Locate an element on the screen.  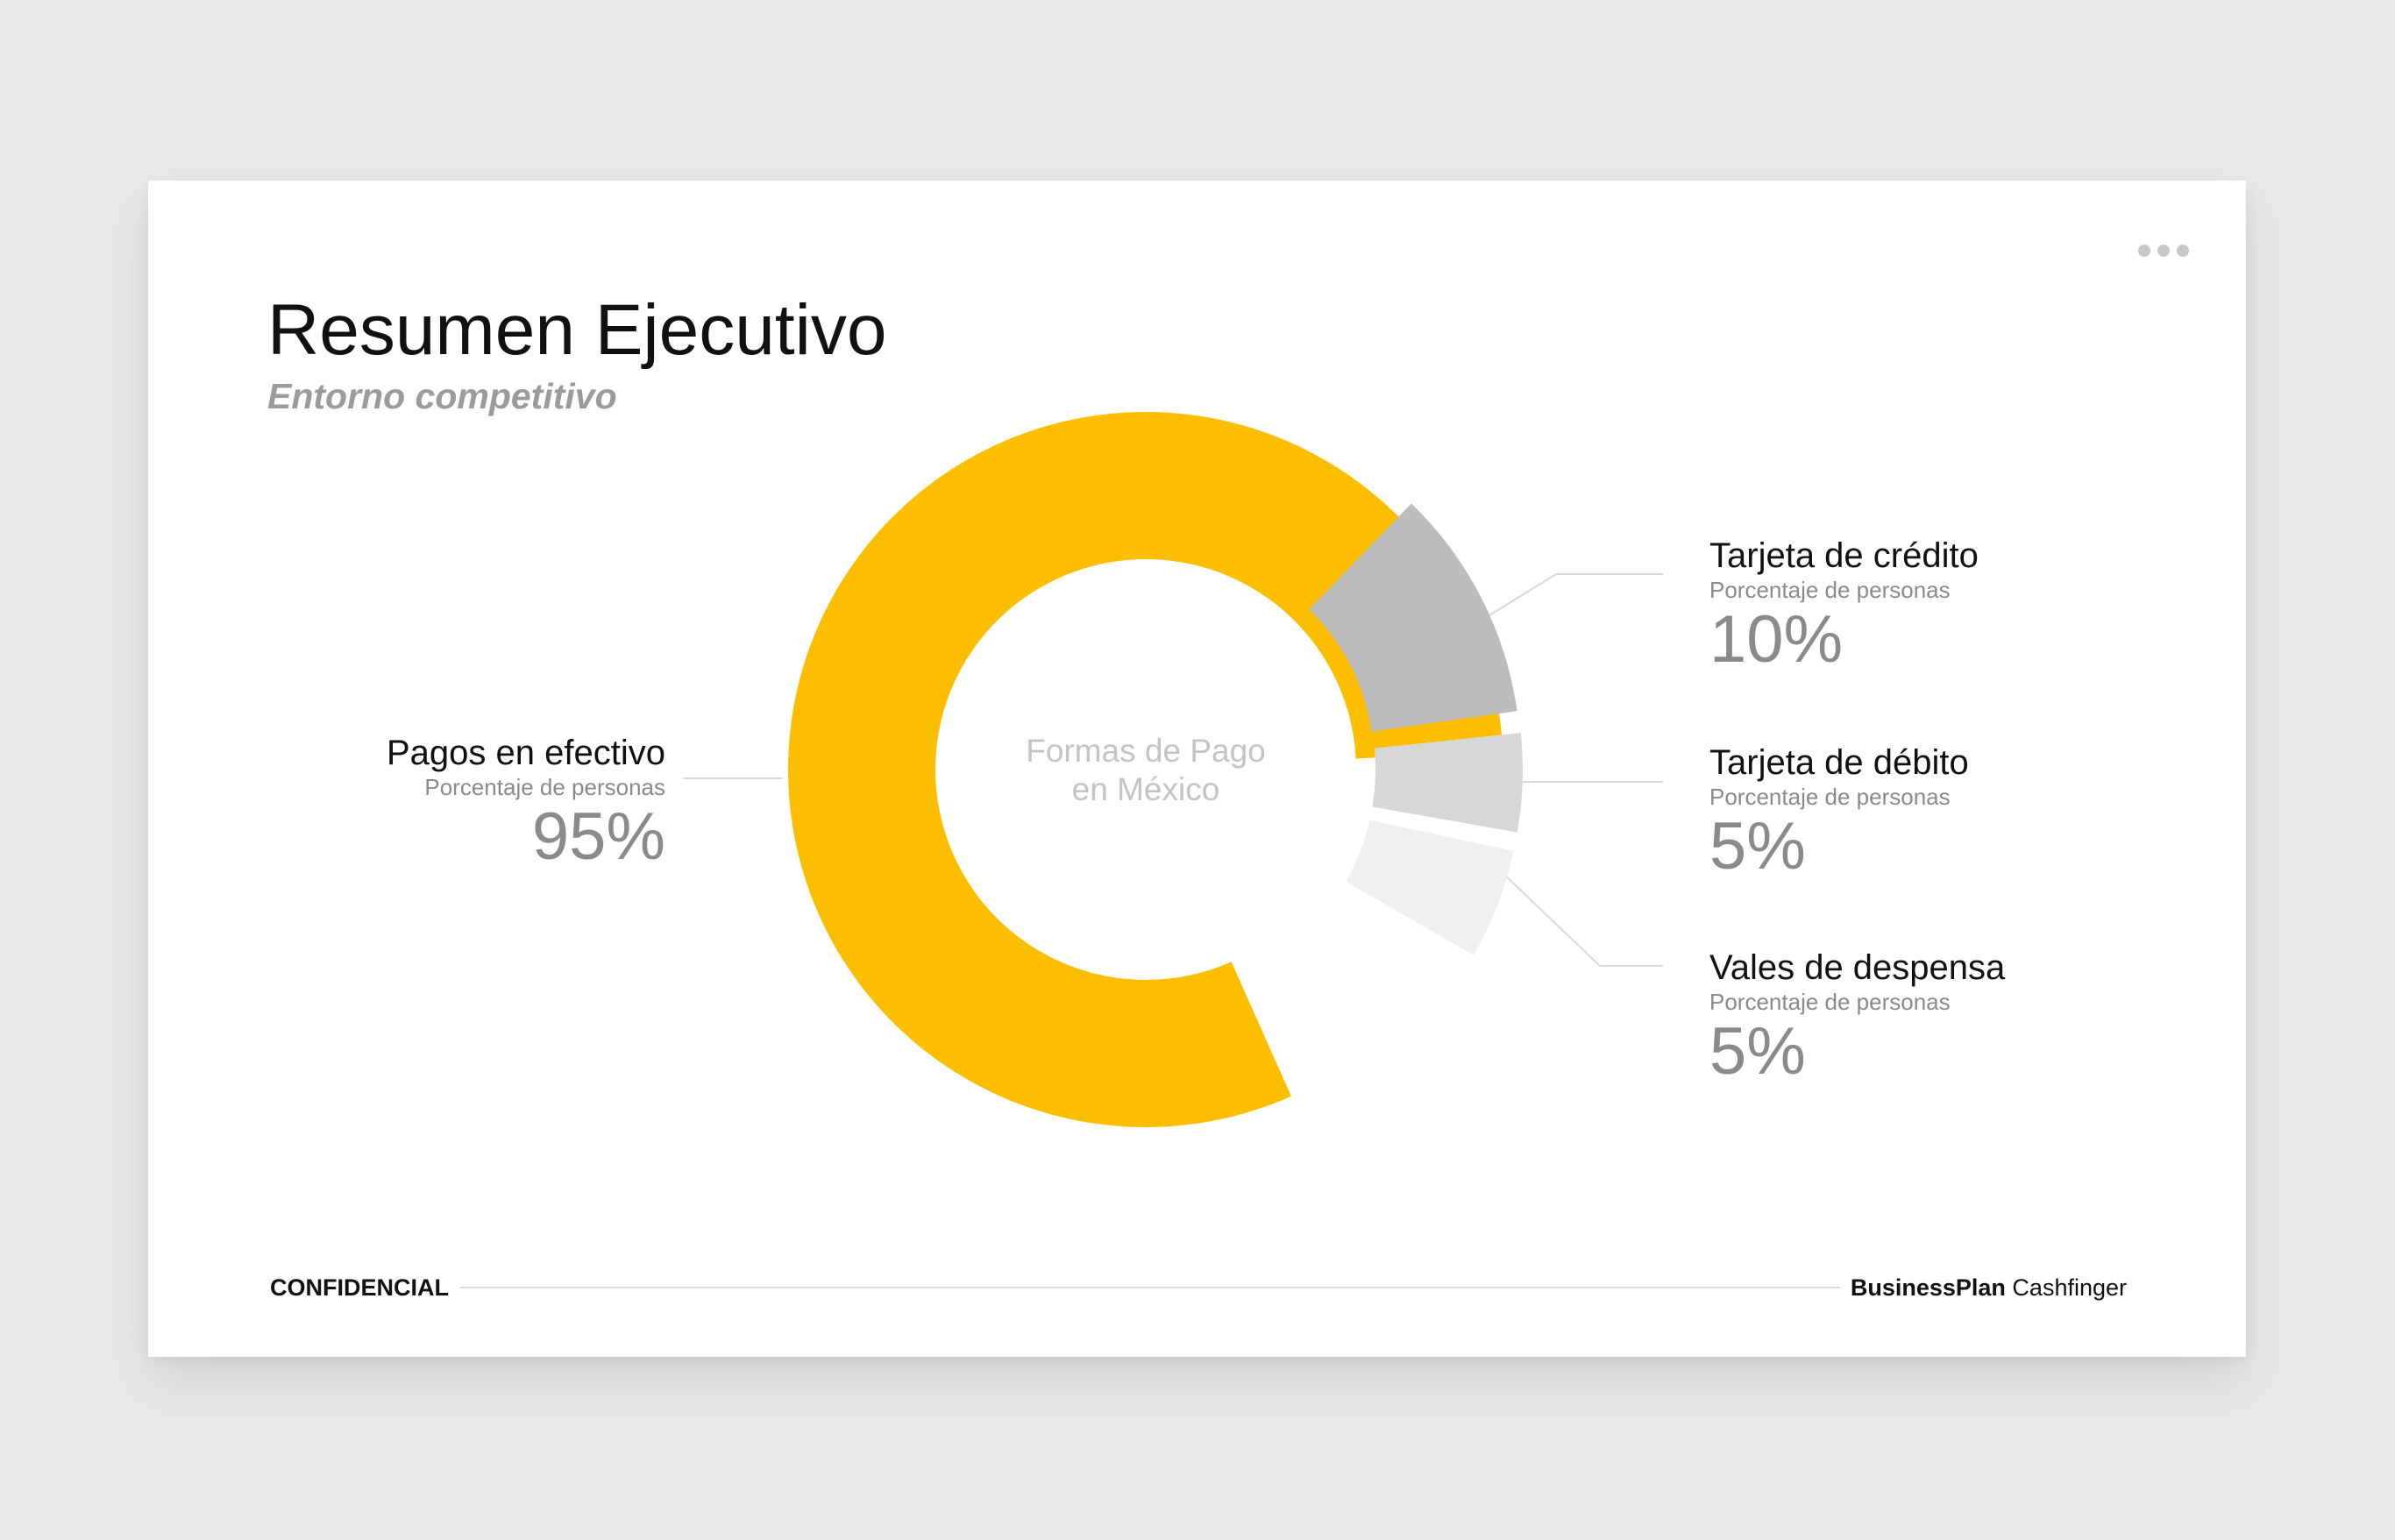
more-dots-icon is located at coordinates (2163, 251).